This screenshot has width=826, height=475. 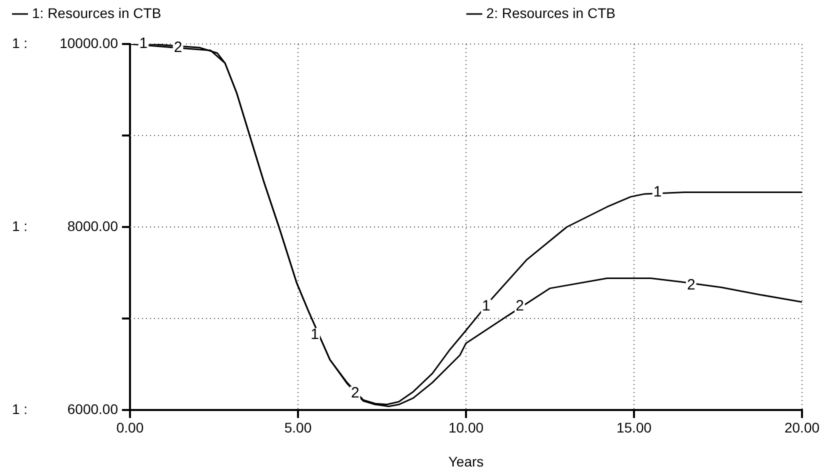 I want to click on y-tick-label: 8000.00, so click(x=92, y=226).